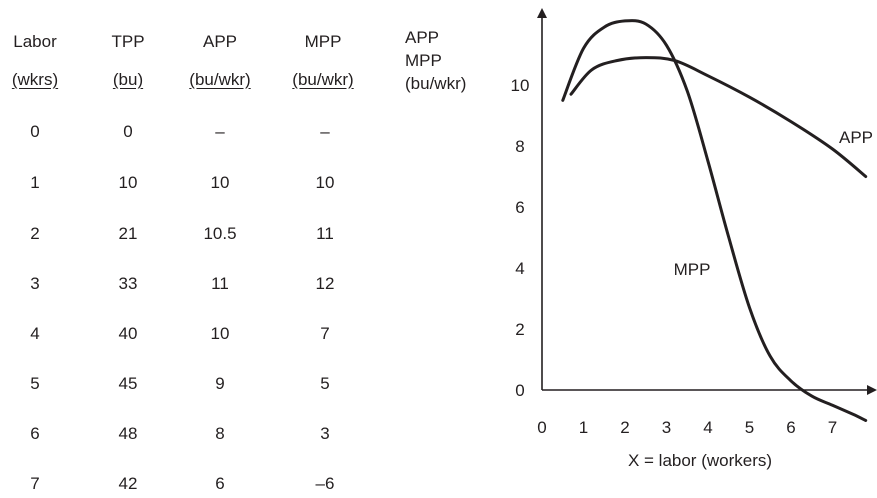  What do you see at coordinates (128, 383) in the screenshot?
I see `table-cell: 45` at bounding box center [128, 383].